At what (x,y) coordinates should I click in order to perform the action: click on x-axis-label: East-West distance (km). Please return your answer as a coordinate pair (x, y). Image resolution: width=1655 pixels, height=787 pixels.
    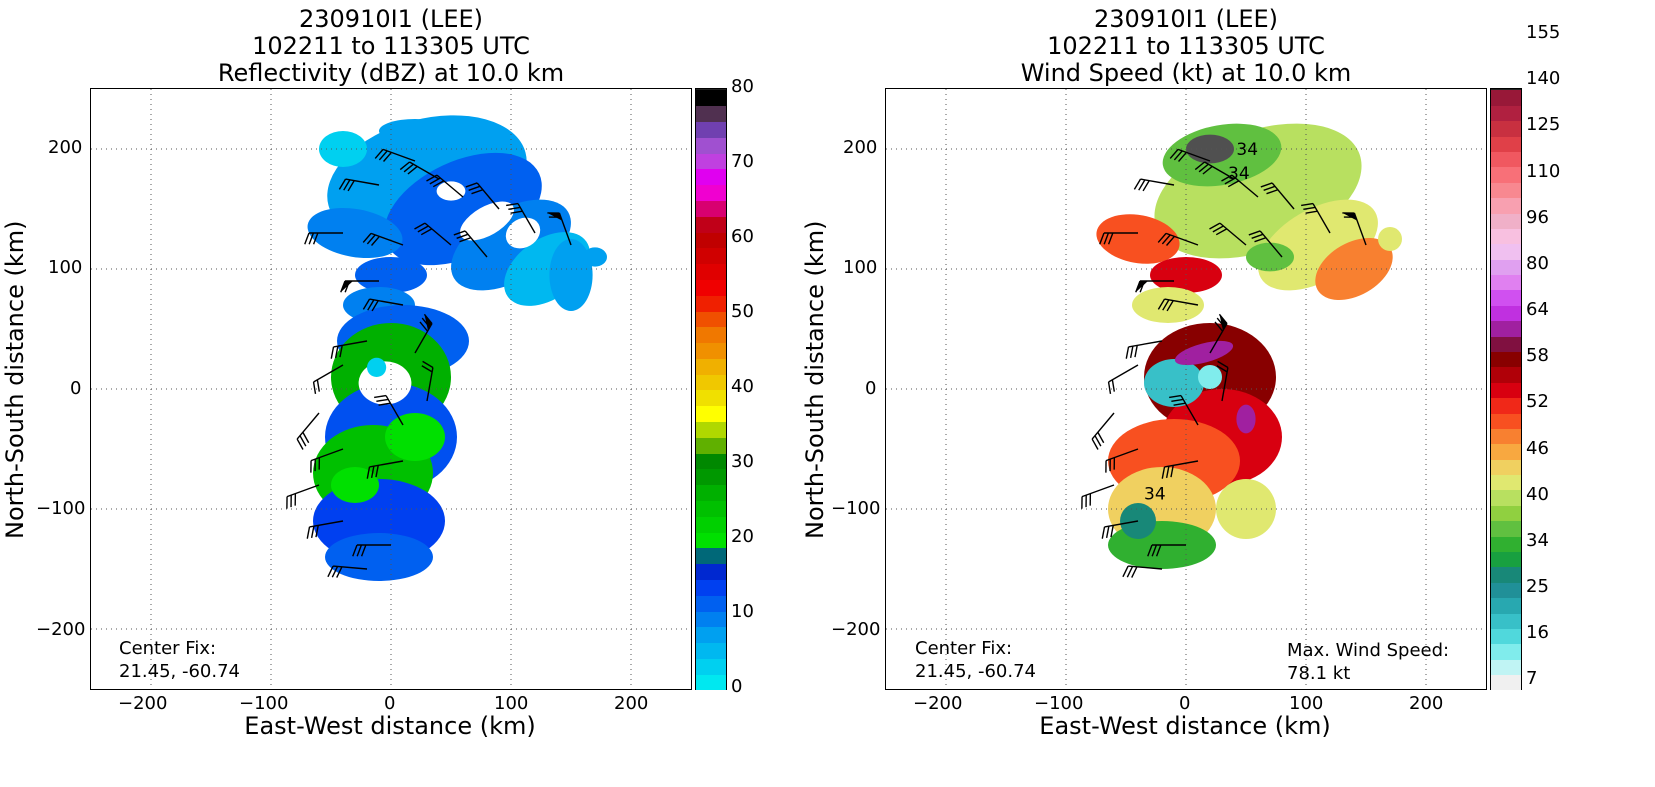
    Looking at the image, I should click on (390, 726).